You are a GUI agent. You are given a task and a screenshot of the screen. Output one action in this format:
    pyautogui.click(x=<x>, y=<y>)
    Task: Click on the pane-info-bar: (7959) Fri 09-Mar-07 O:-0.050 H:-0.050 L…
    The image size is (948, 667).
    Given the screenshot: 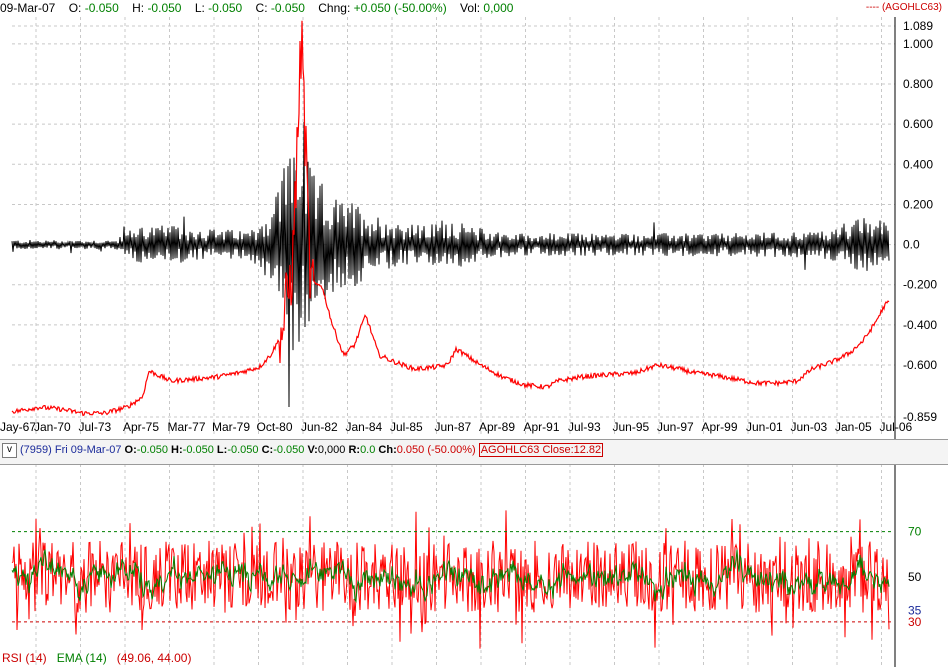 What is the action you would take?
    pyautogui.click(x=312, y=450)
    